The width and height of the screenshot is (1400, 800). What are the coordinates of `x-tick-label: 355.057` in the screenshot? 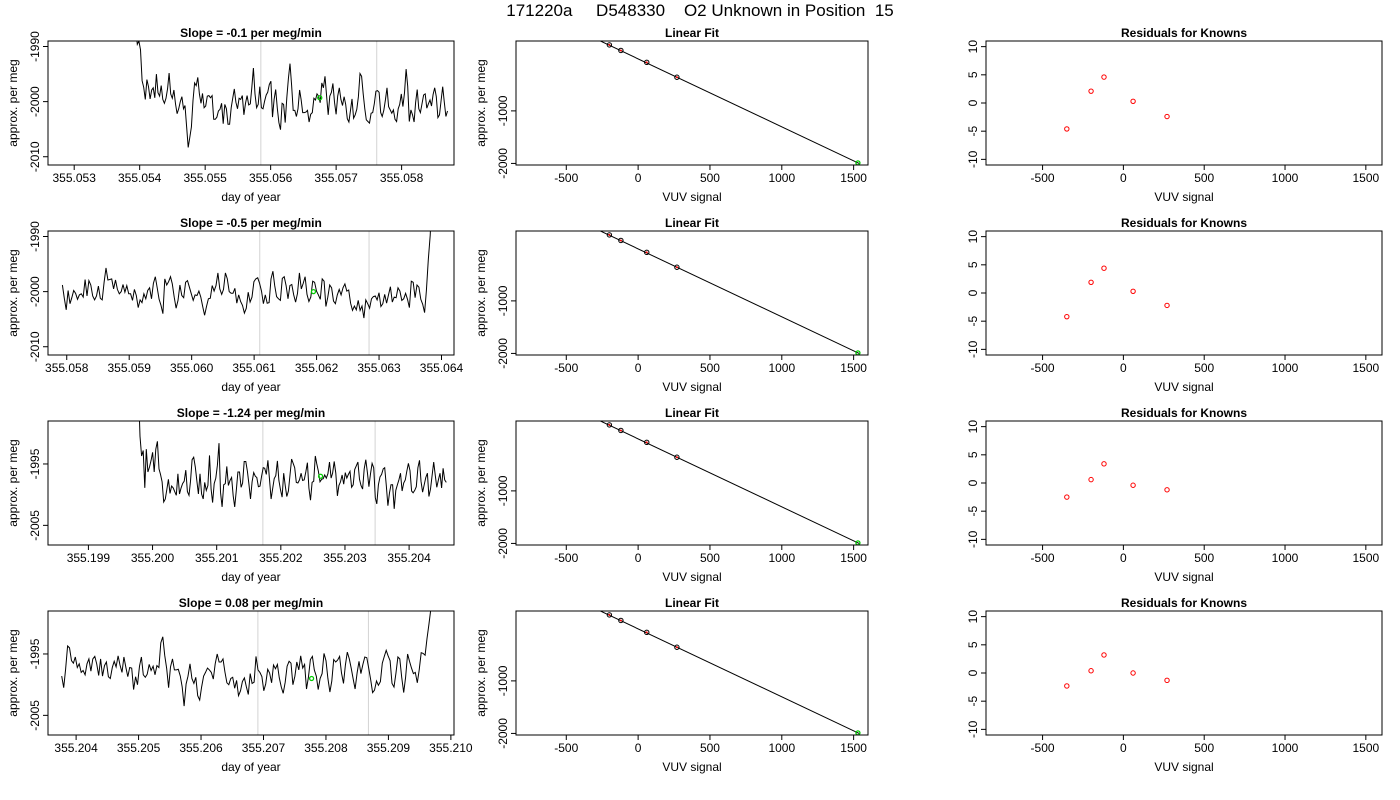 It's located at (336, 178).